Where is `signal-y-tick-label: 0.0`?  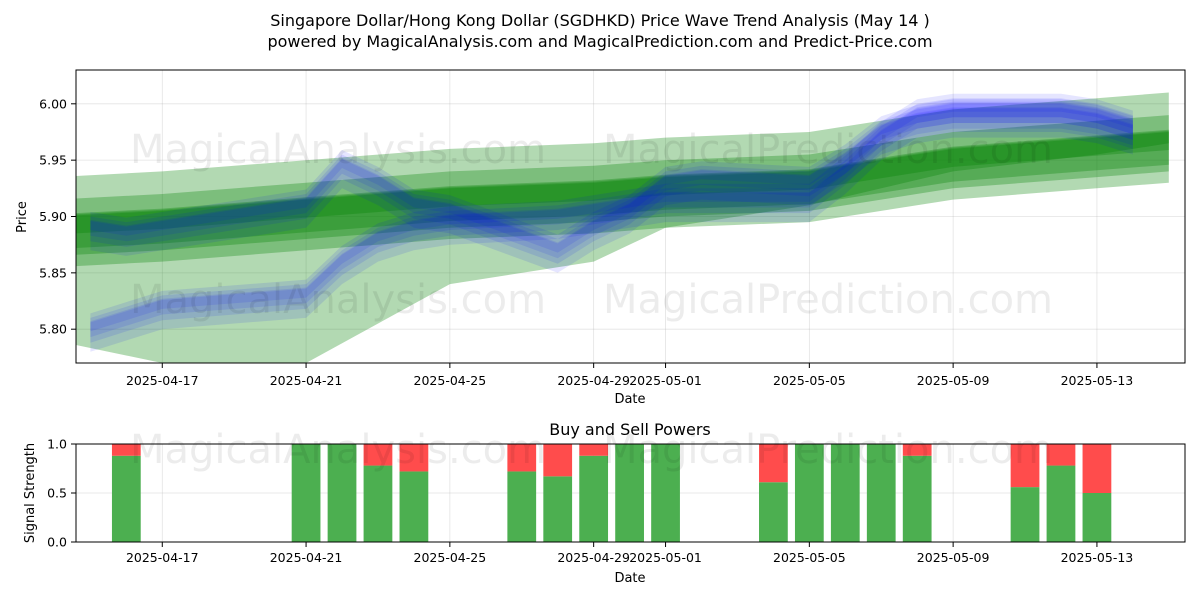
signal-y-tick-label: 0.0 is located at coordinates (57, 542).